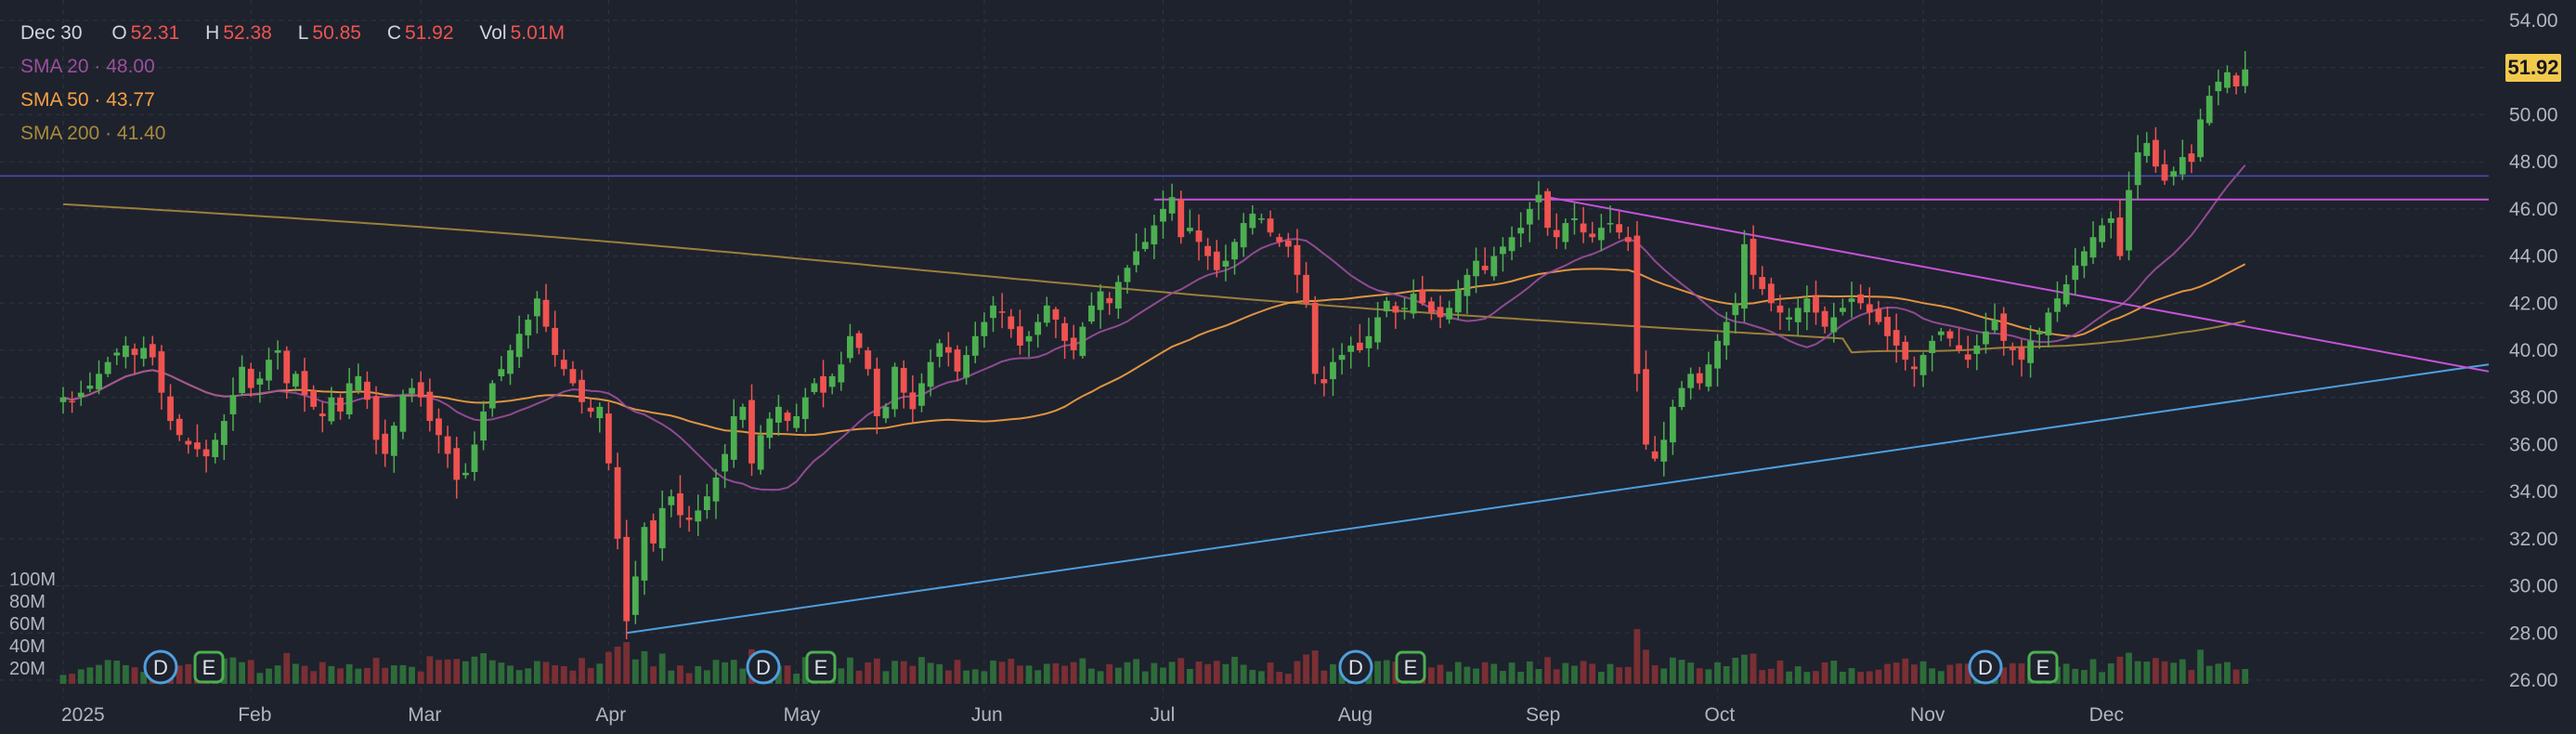 This screenshot has height=734, width=2576. I want to click on sma50-sep: ·, so click(97, 100).